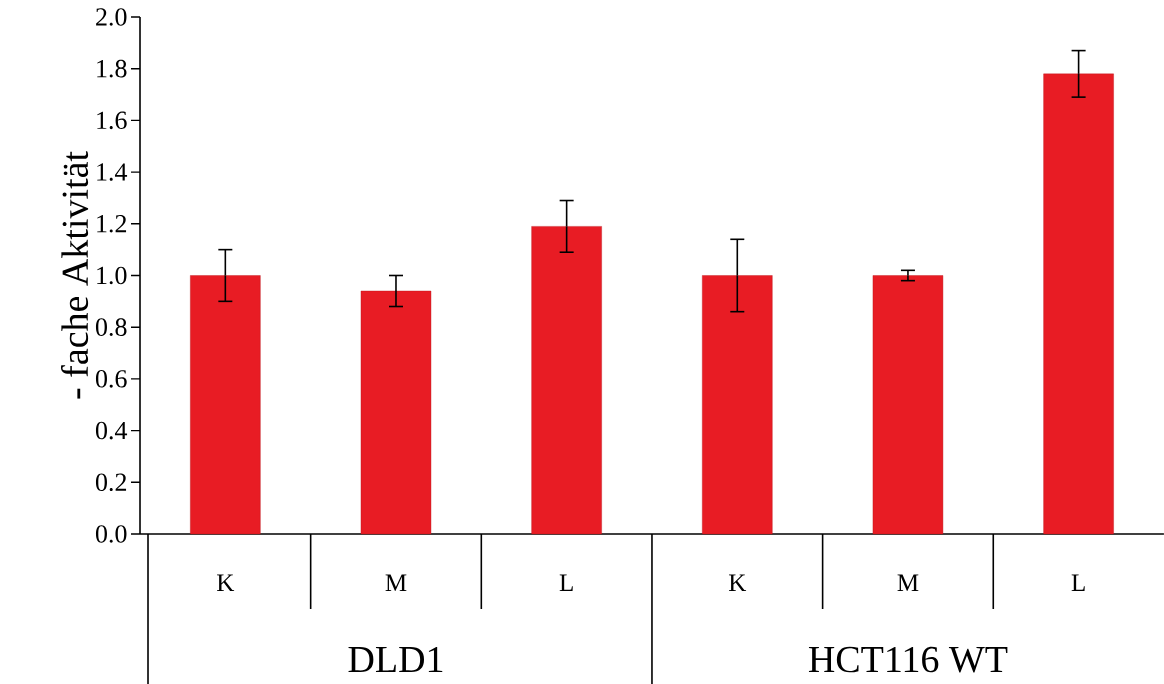  What do you see at coordinates (112, 120) in the screenshot?
I see `y-tick-label: 1.6` at bounding box center [112, 120].